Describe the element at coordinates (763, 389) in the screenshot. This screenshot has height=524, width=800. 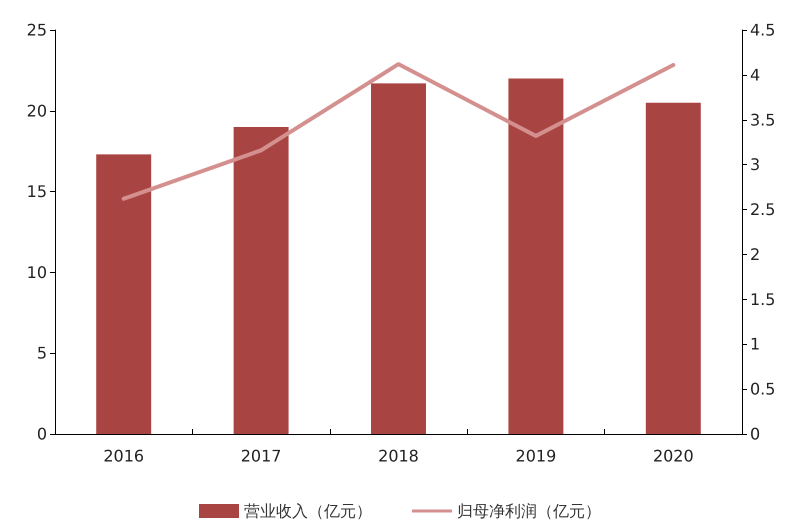
I see `y2-tick-label: 0.5` at that location.